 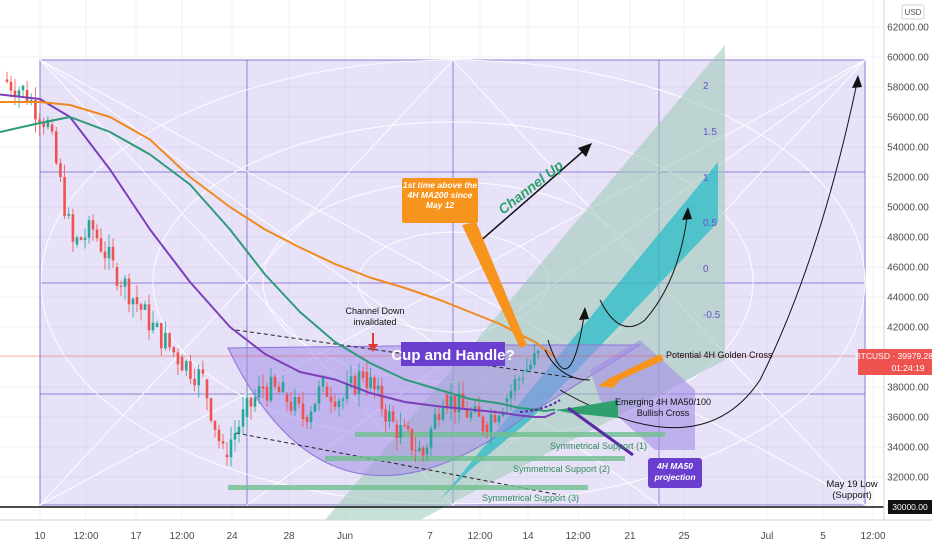 I want to click on ma-cross-arrow, so click(x=586, y=409).